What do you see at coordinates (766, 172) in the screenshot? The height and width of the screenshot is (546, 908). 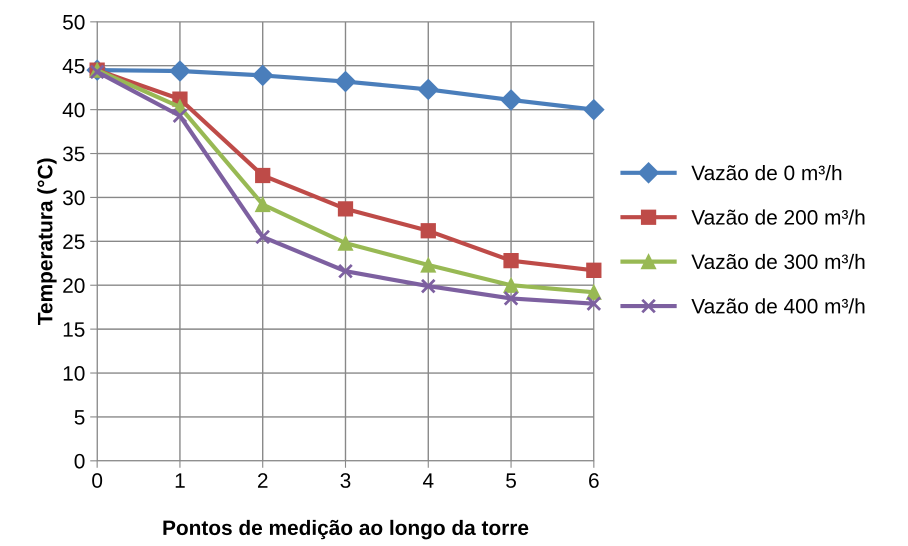 I see `legend-label: Vazão de 0 m³/h` at bounding box center [766, 172].